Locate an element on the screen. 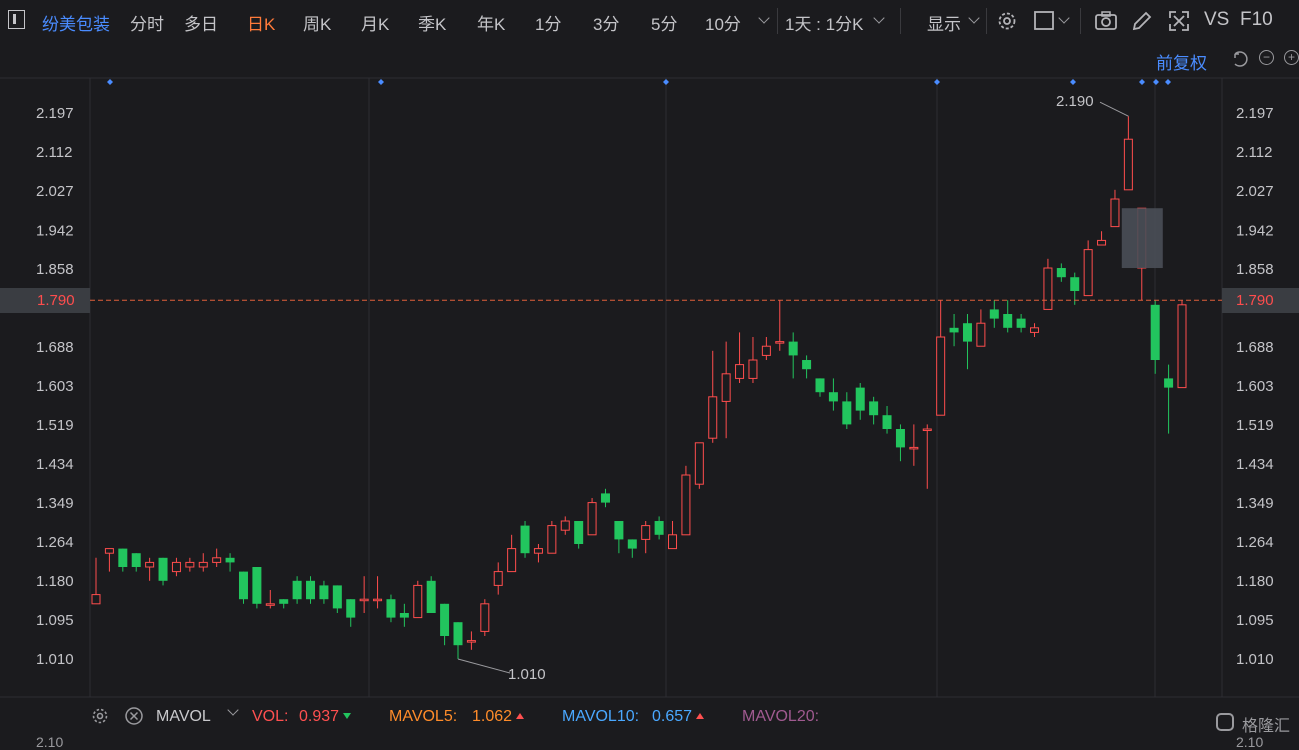 This screenshot has width=1299, height=750. display-menu: 显示 is located at coordinates (944, 24).